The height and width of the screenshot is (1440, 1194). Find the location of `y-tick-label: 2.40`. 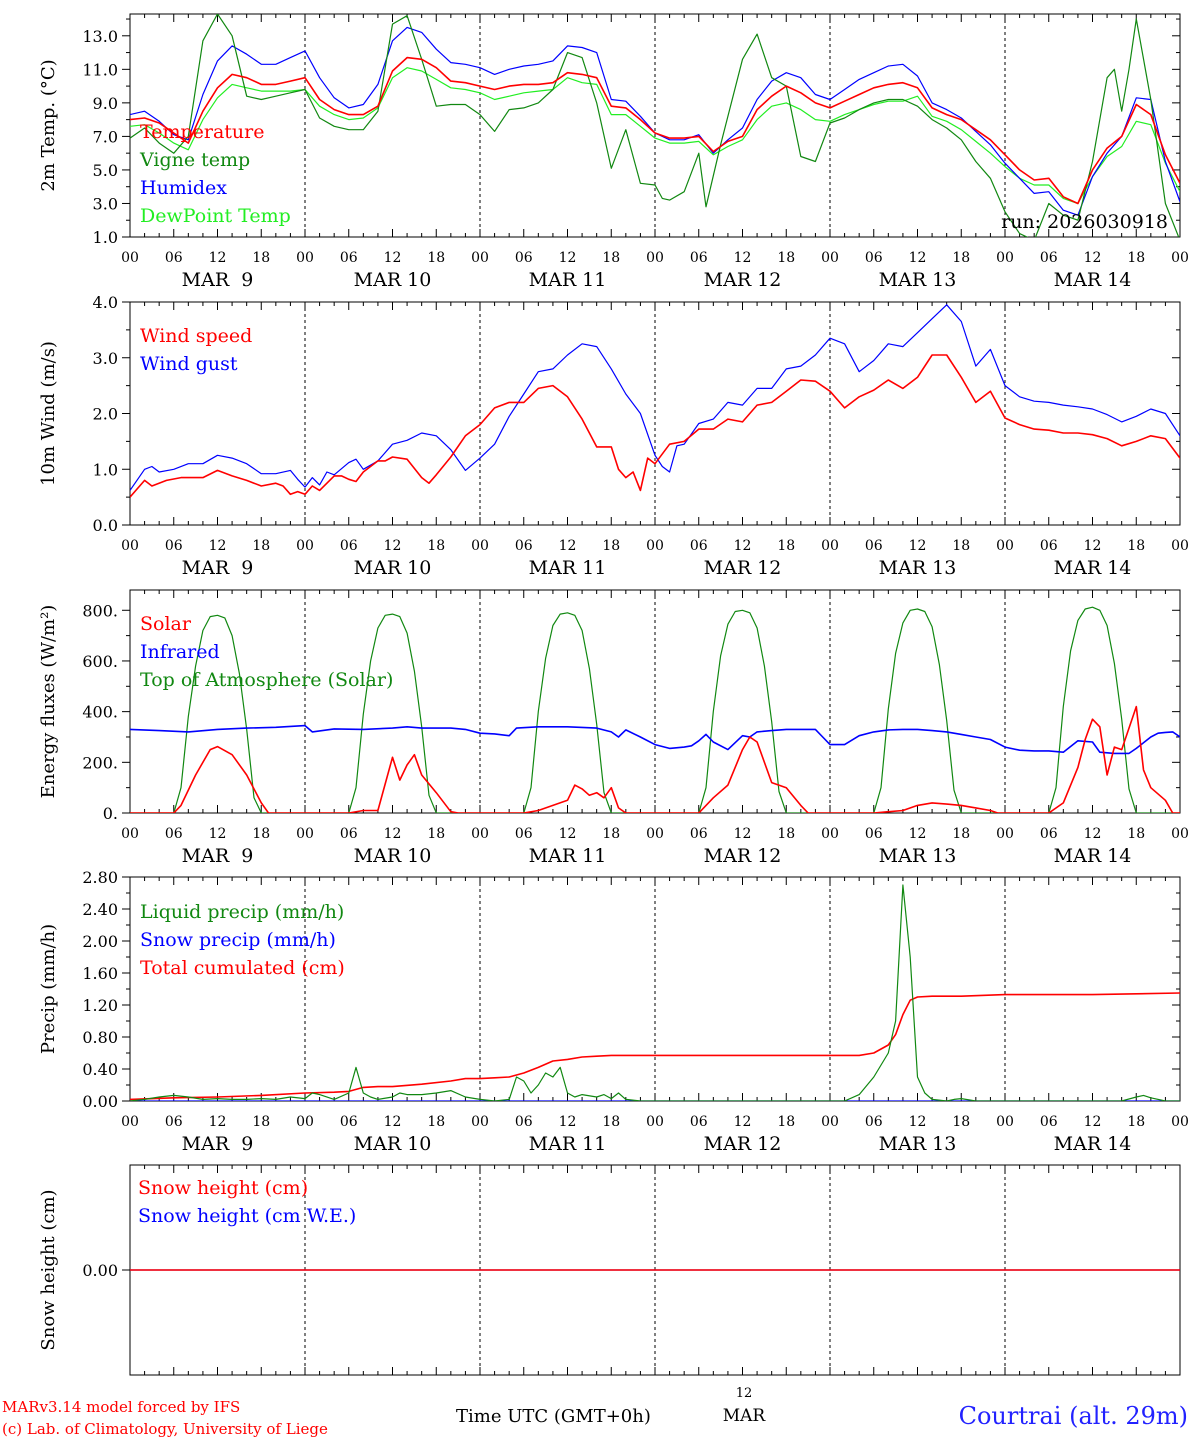

y-tick-label: 2.40 is located at coordinates (100, 909).